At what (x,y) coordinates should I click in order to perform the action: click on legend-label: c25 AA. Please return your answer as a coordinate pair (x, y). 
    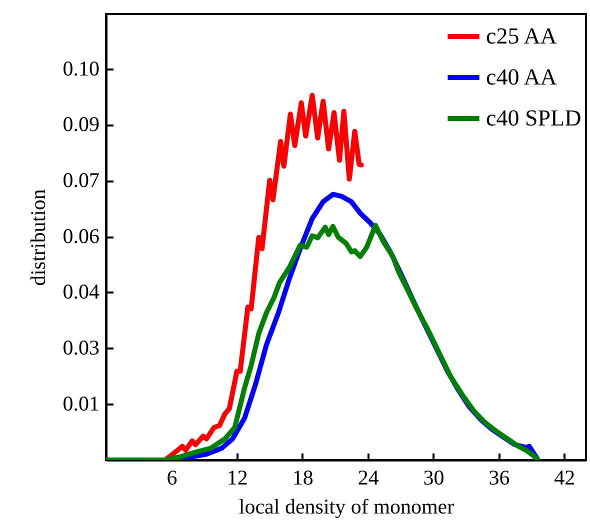
    Looking at the image, I should click on (522, 36).